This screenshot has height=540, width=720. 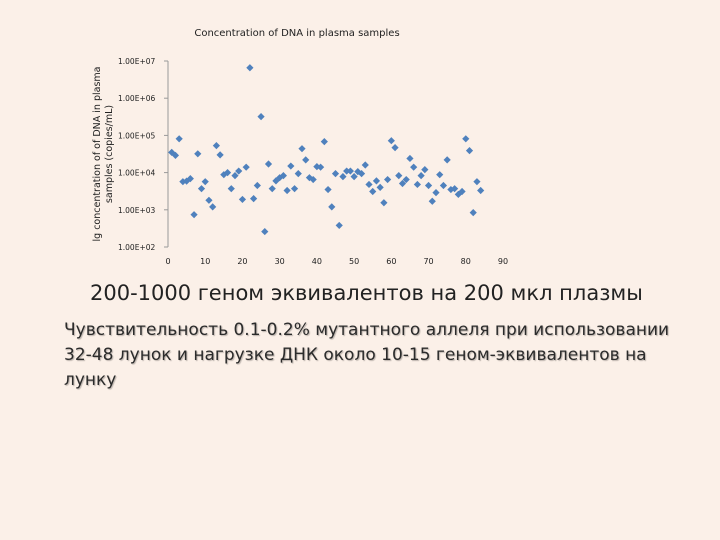 I want to click on x-tick-label: 50, so click(x=354, y=261).